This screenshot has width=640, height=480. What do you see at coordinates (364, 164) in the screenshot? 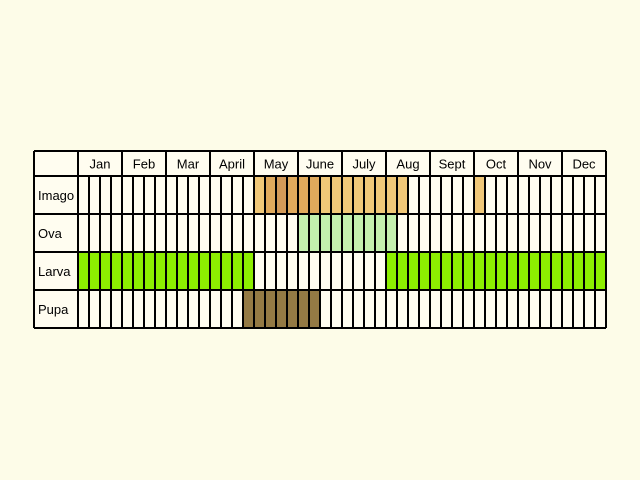
I see `month-label: July` at bounding box center [364, 164].